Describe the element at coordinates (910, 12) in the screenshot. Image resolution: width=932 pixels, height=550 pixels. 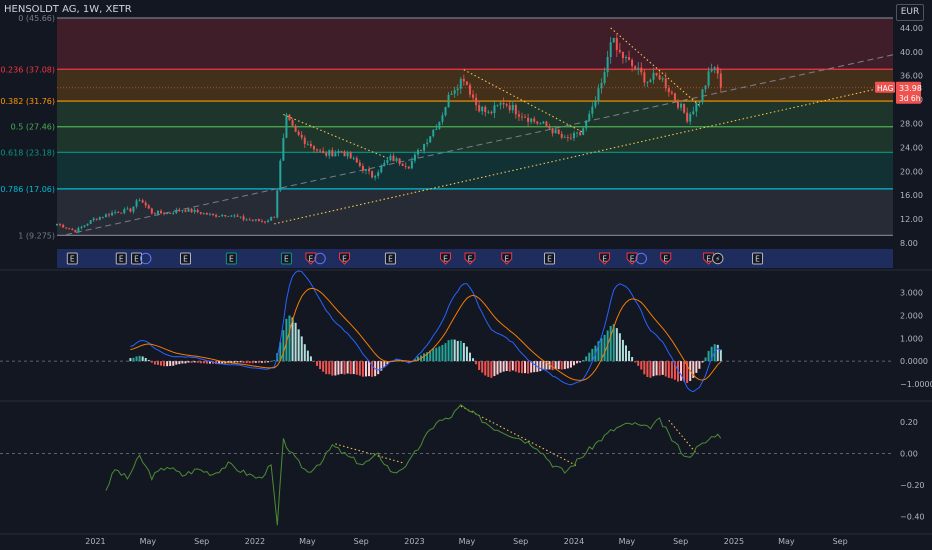
I see `currency-button: EUR` at that location.